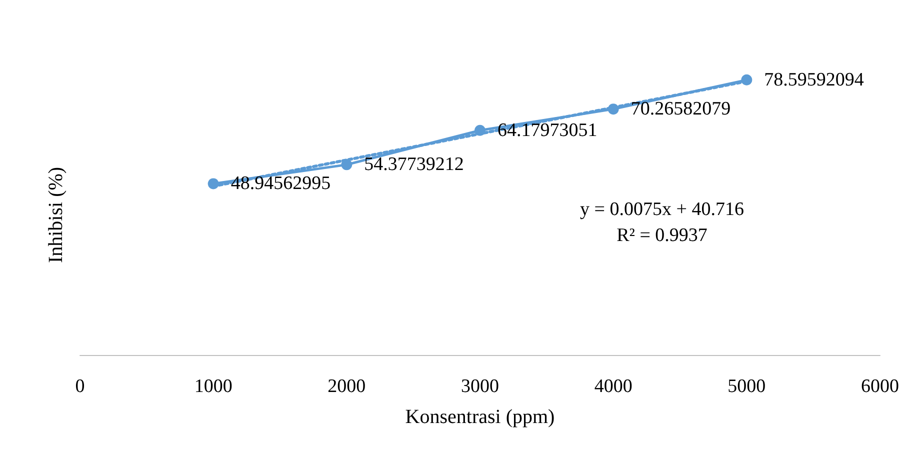 Image resolution: width=908 pixels, height=464 pixels. Describe the element at coordinates (480, 417) in the screenshot. I see `x-axis-title: Konsentrasi (ppm)` at that location.